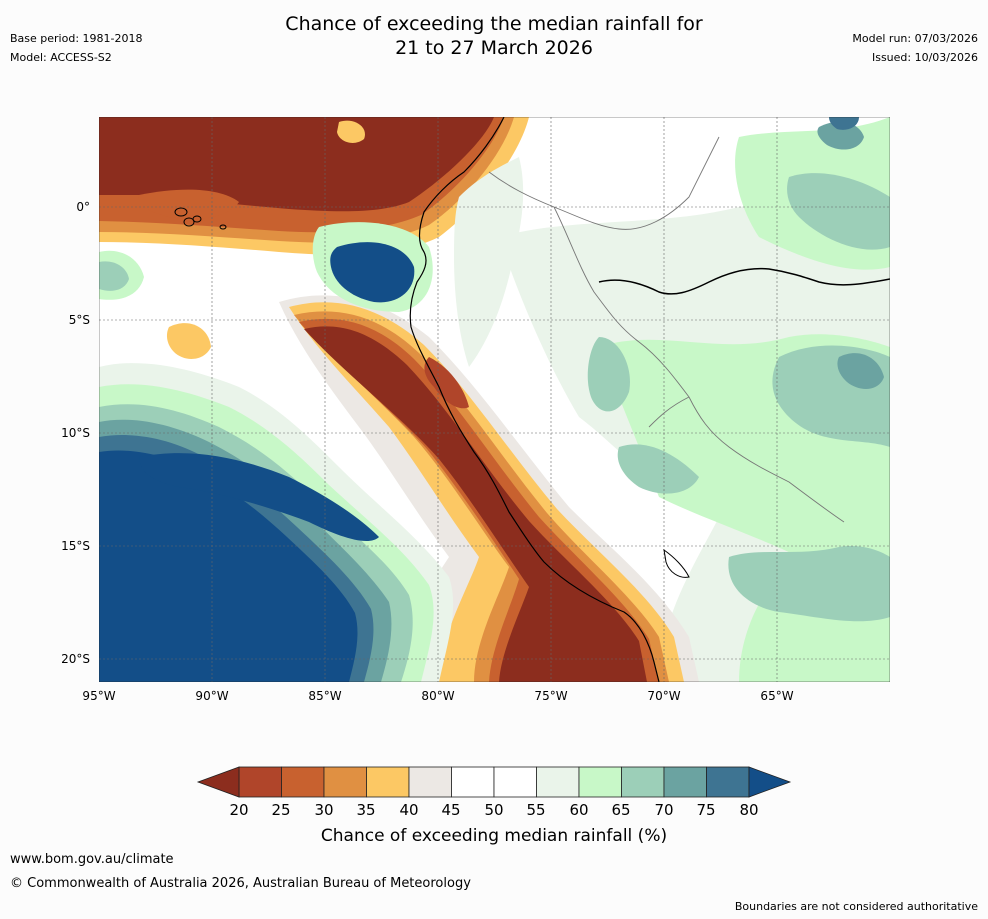 This screenshot has height=919, width=988. I want to click on colorbar, so click(494, 782).